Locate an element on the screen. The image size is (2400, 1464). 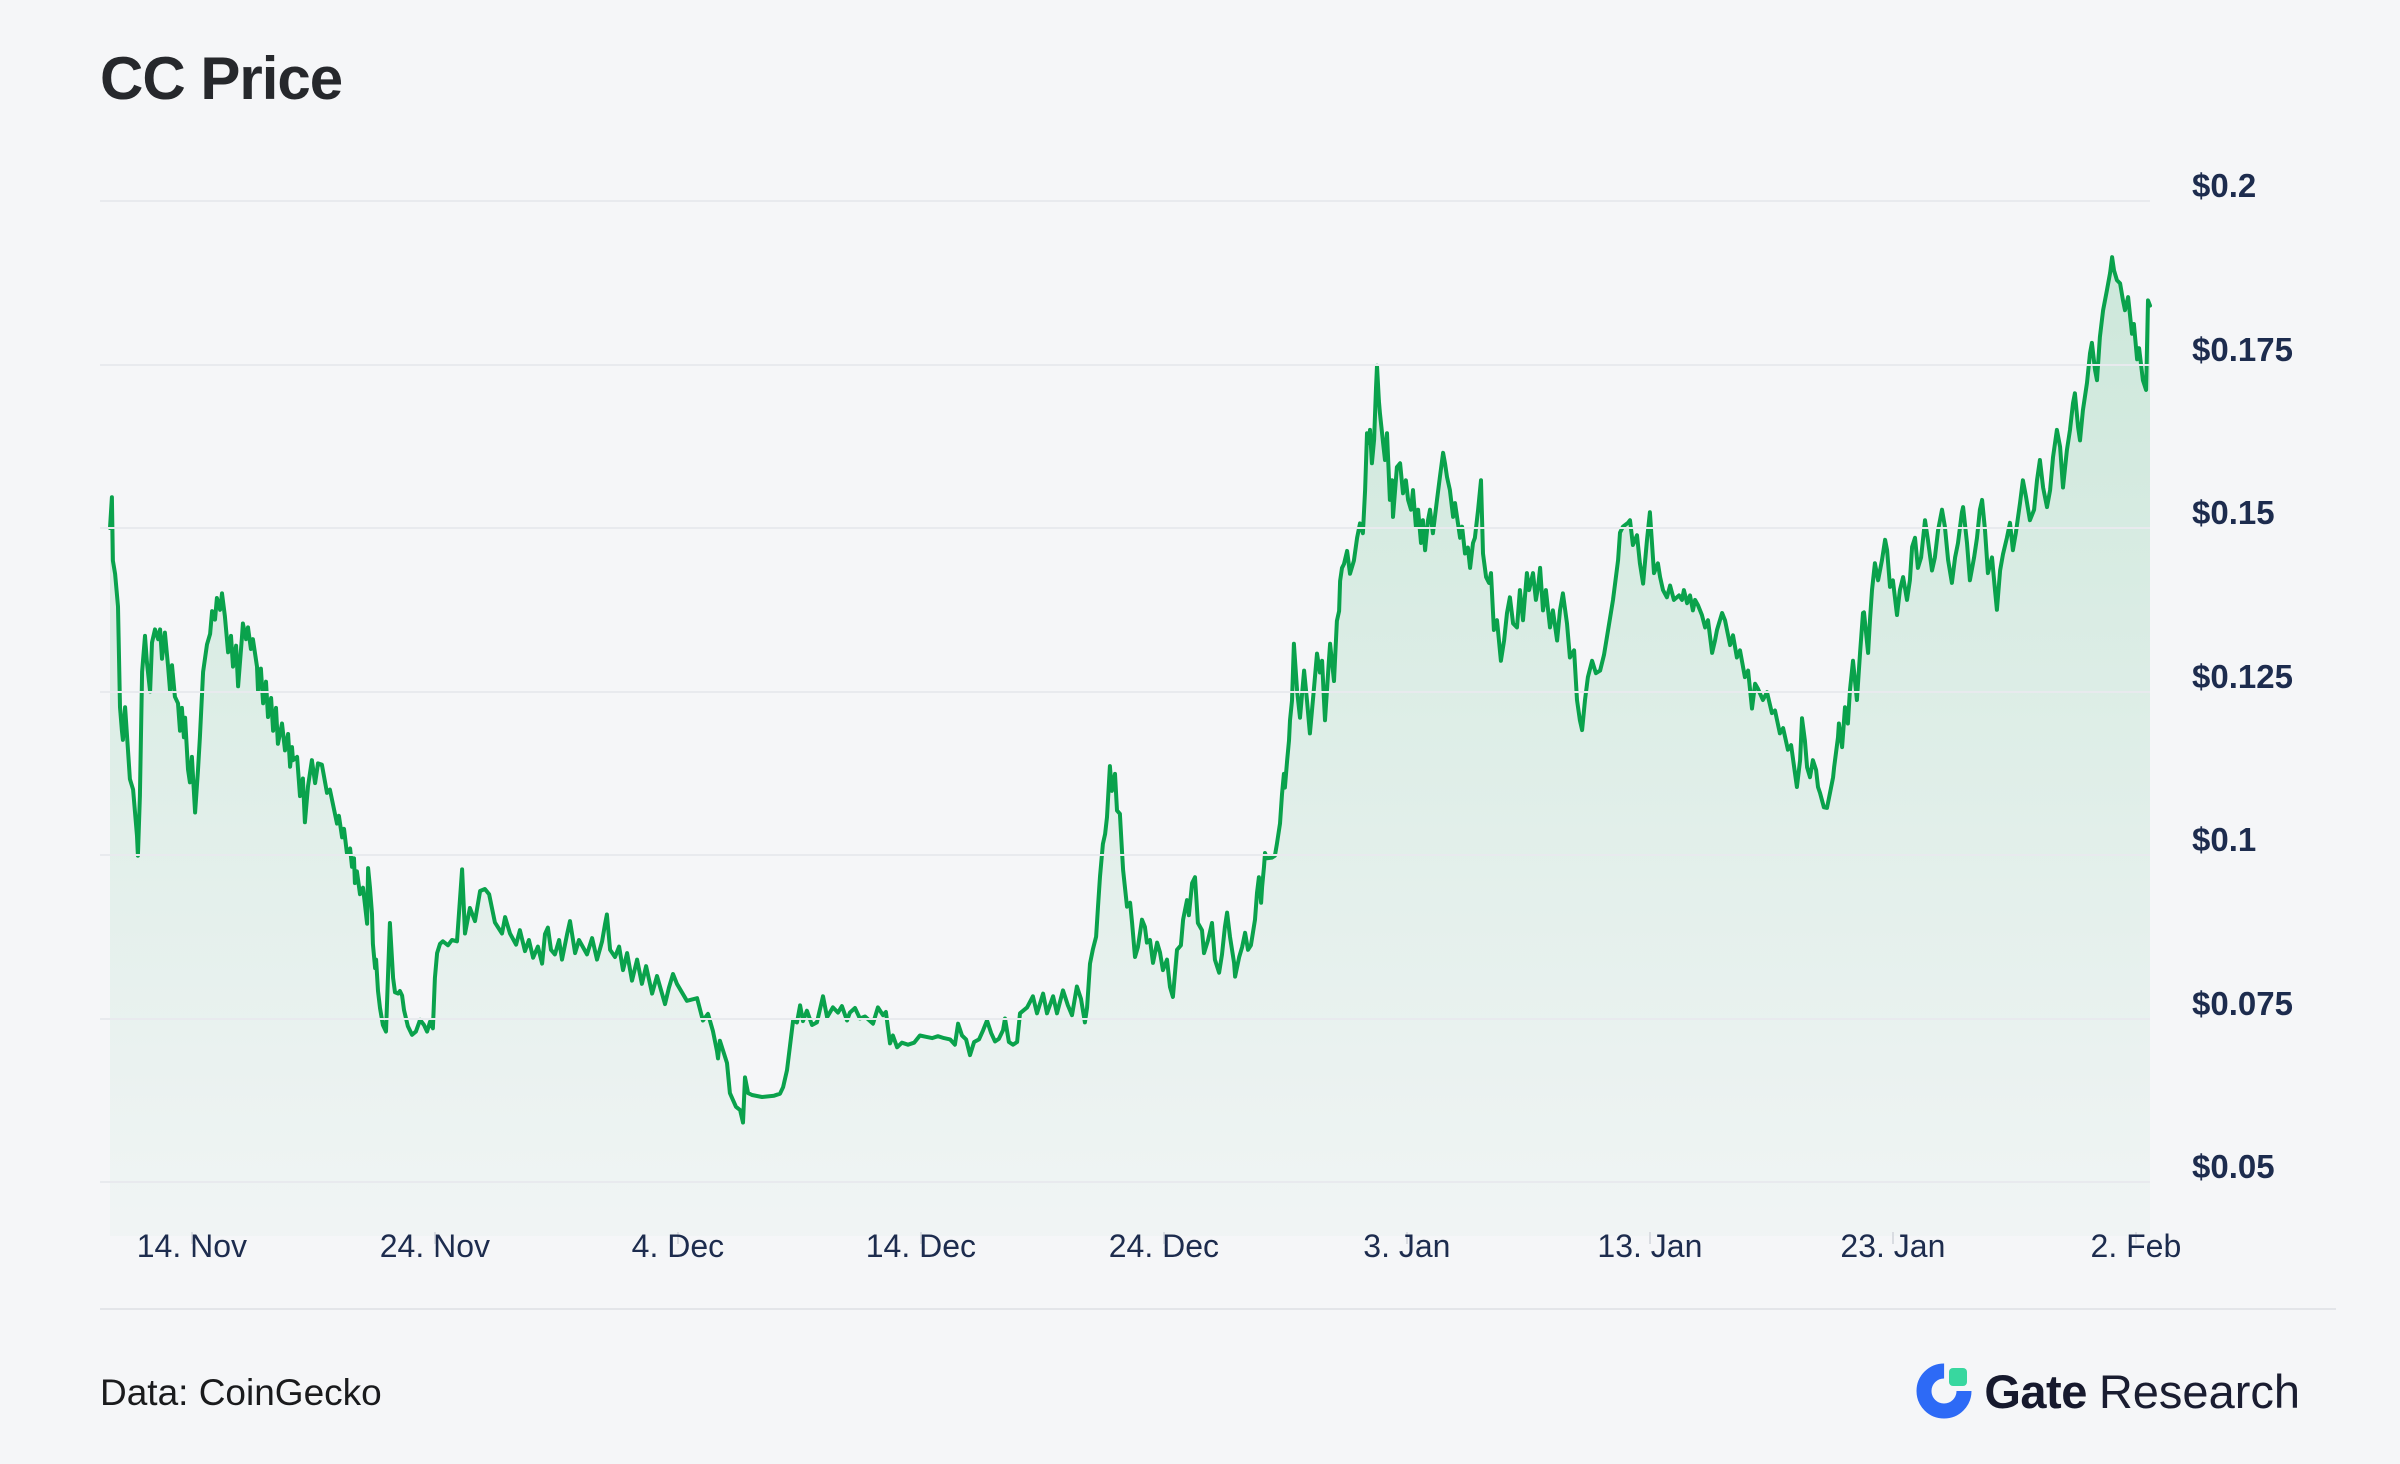
gate-research-logo: Gate Research is located at coordinates (2108, 1391).